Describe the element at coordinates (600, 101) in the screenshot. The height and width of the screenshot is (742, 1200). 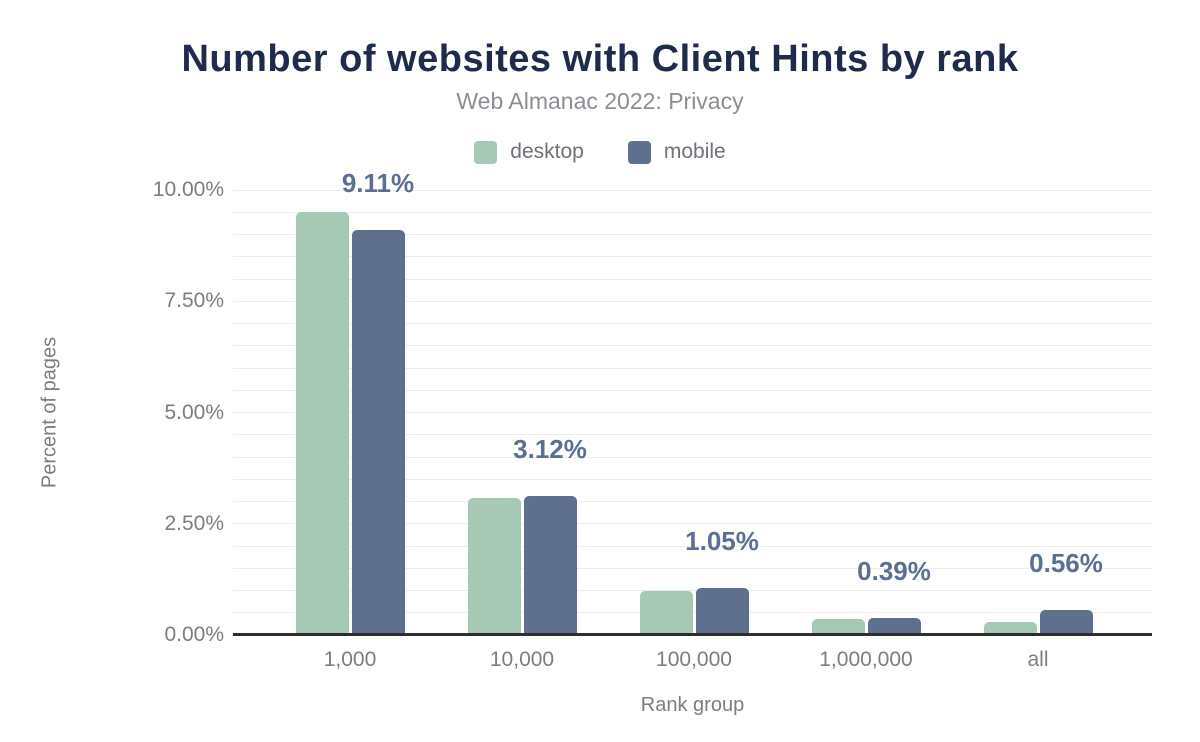
I see `chart-subtitle: Web Almanac 2022: Privacy` at that location.